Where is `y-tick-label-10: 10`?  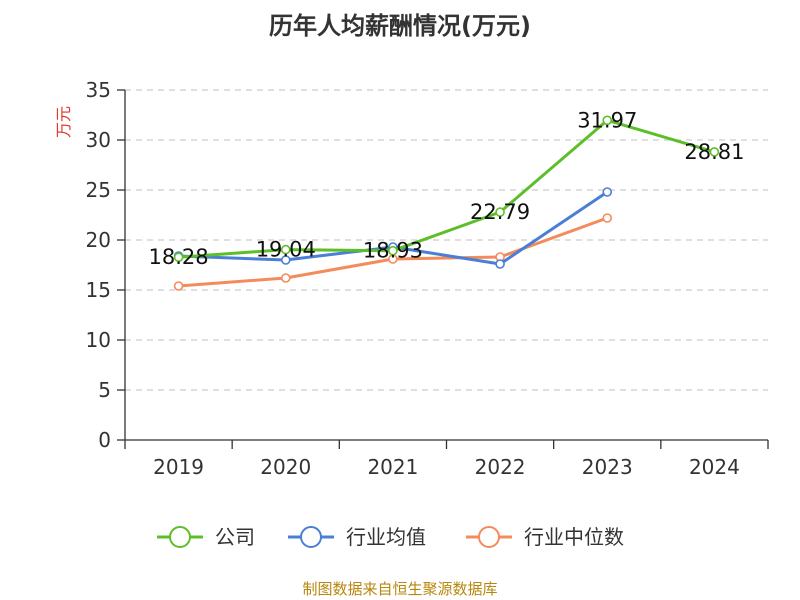
y-tick-label-10: 10 is located at coordinates (98, 340).